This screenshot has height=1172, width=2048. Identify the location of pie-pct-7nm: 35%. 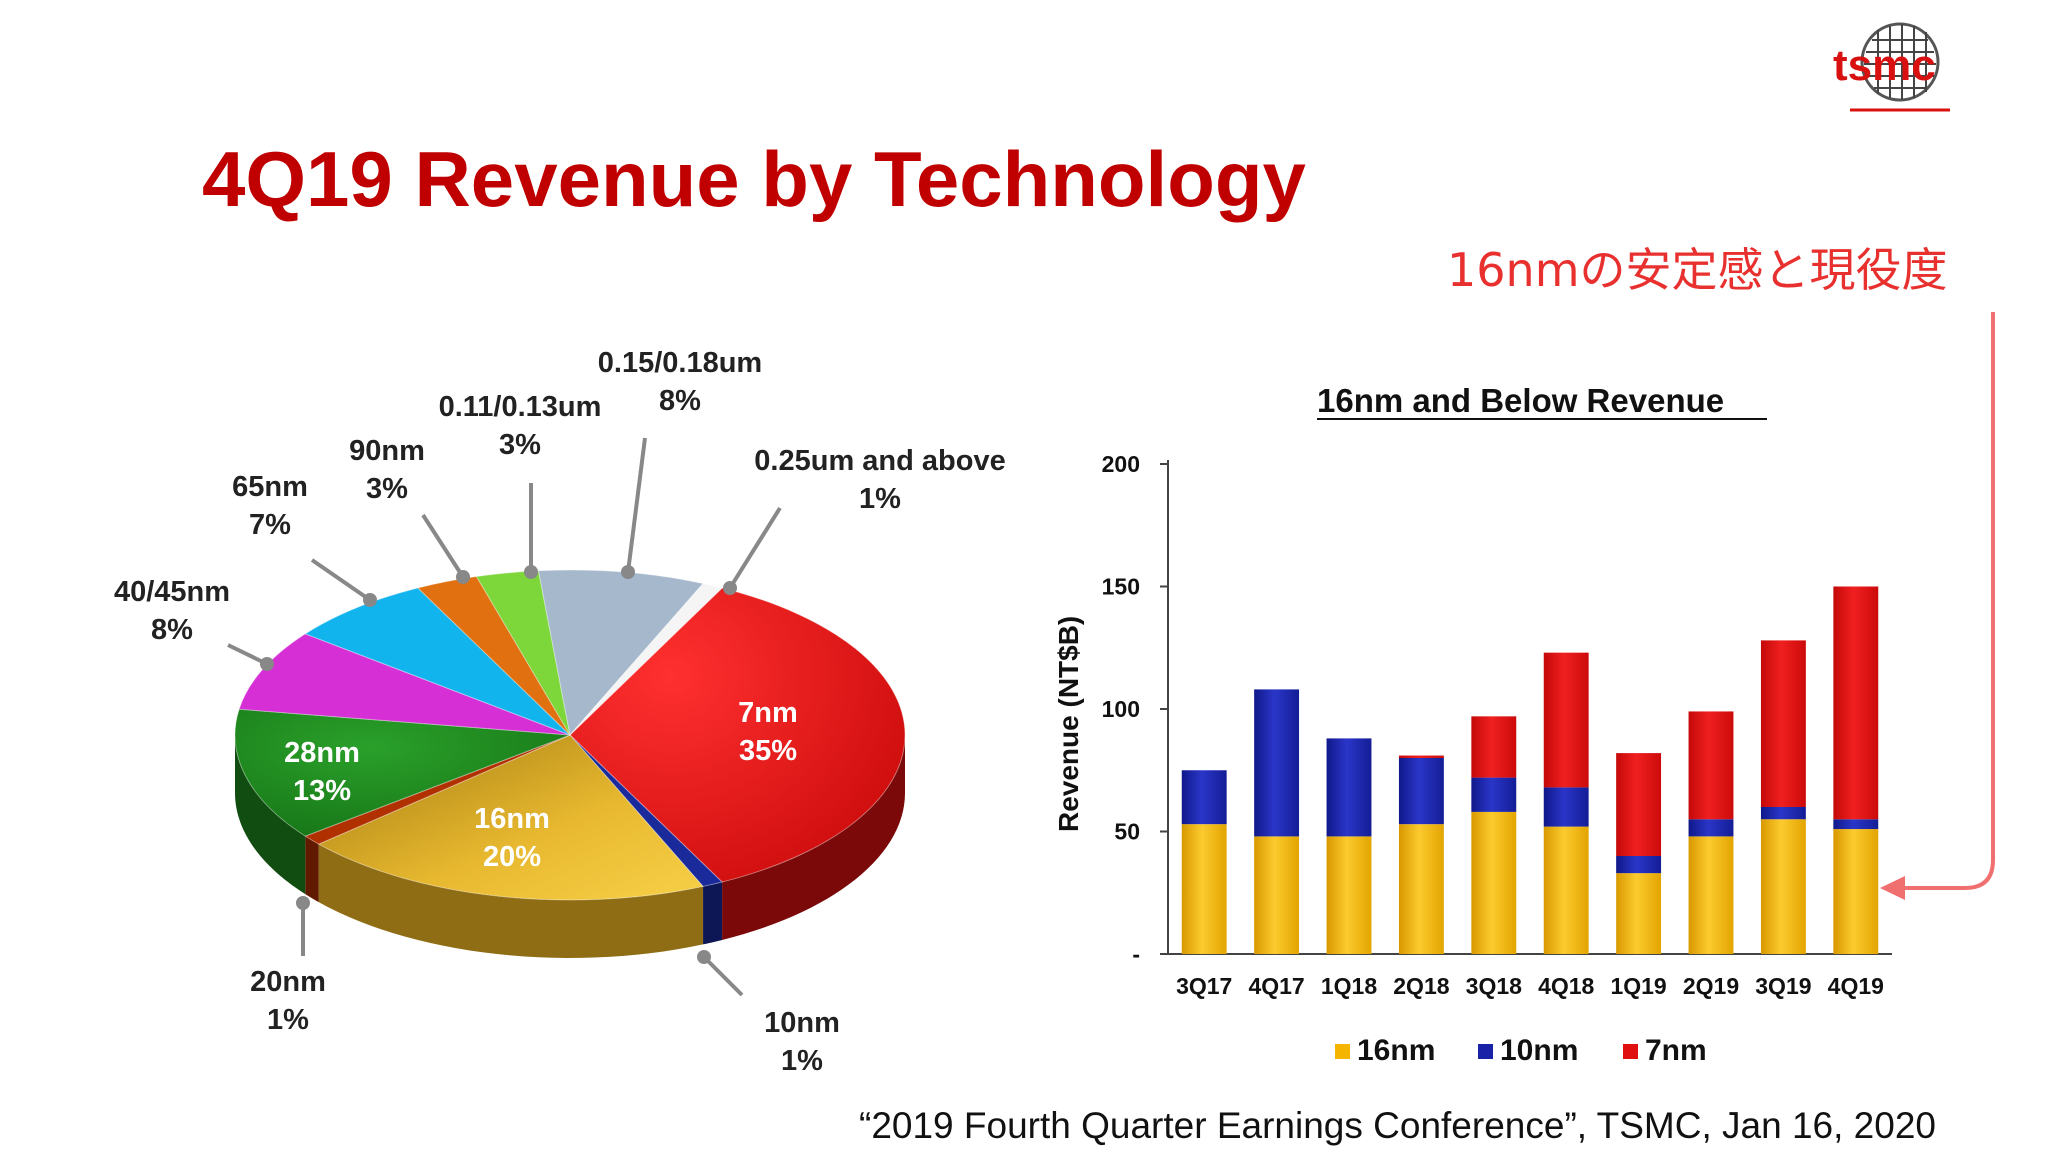
(768, 751).